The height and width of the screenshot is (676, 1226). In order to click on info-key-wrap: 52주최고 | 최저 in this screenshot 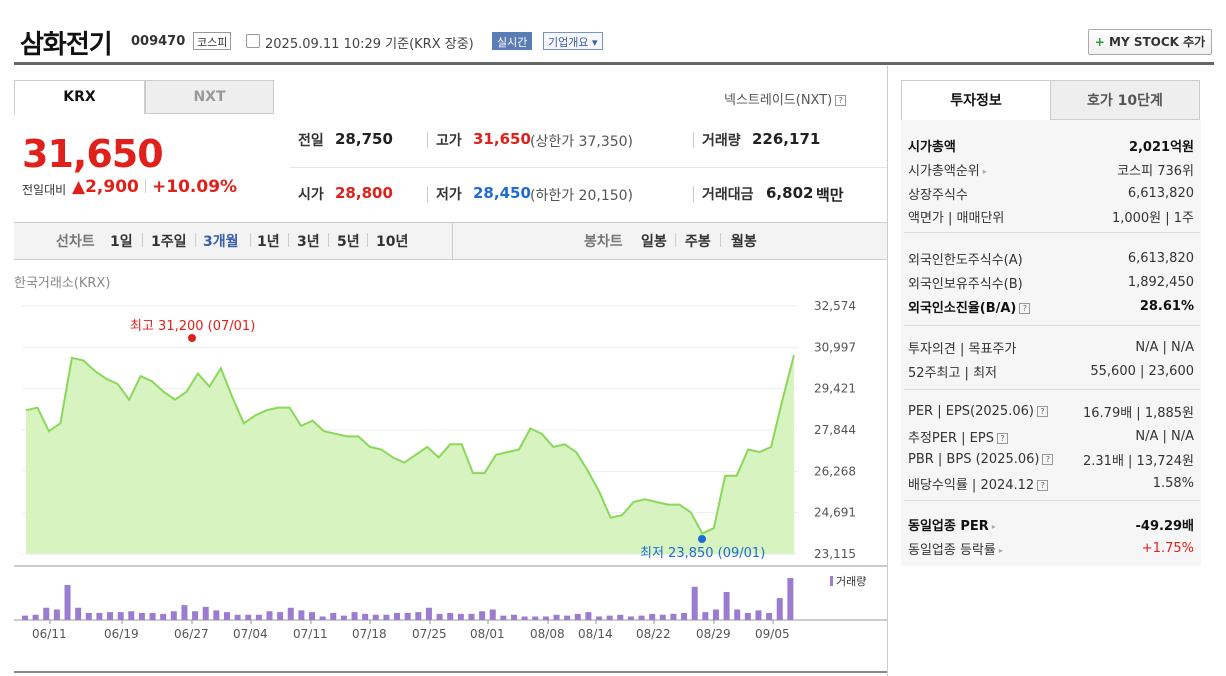, I will do `click(952, 371)`.